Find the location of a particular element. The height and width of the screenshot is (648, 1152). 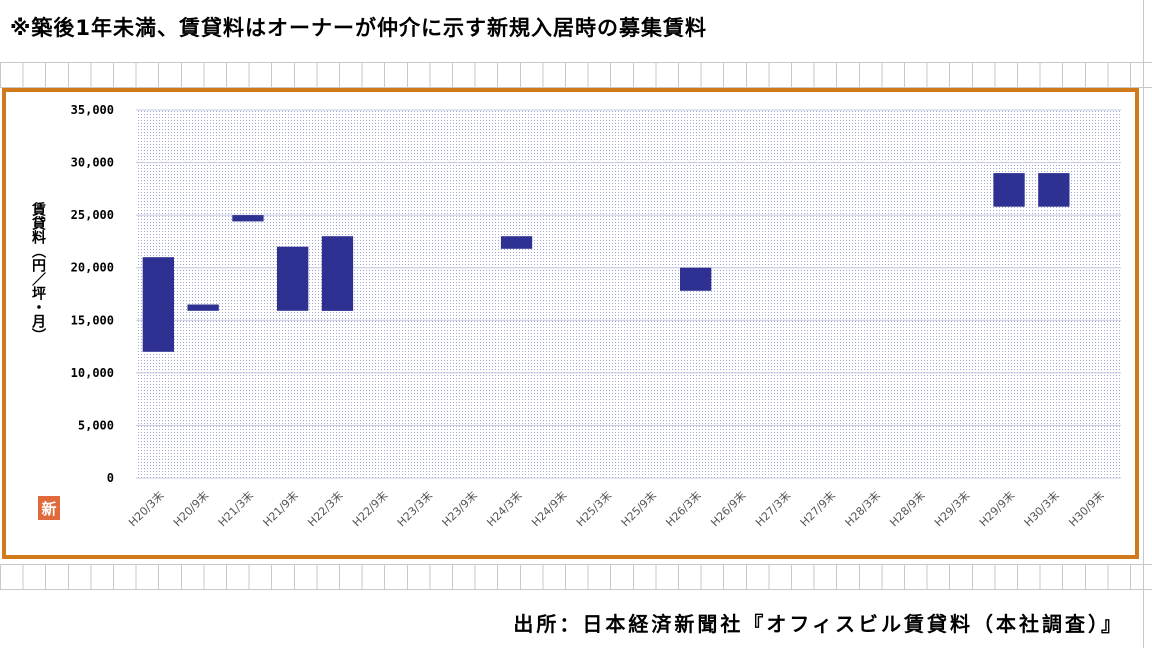

x-tick-label: H26/3末 is located at coordinates (683, 508).